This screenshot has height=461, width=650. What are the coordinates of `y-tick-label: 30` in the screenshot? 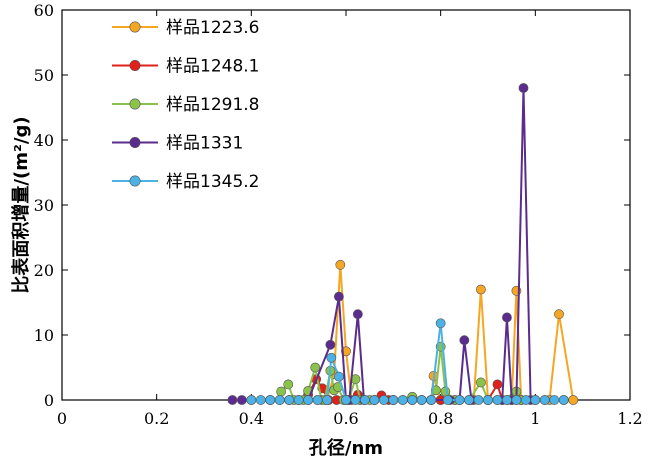 It's located at (44, 205).